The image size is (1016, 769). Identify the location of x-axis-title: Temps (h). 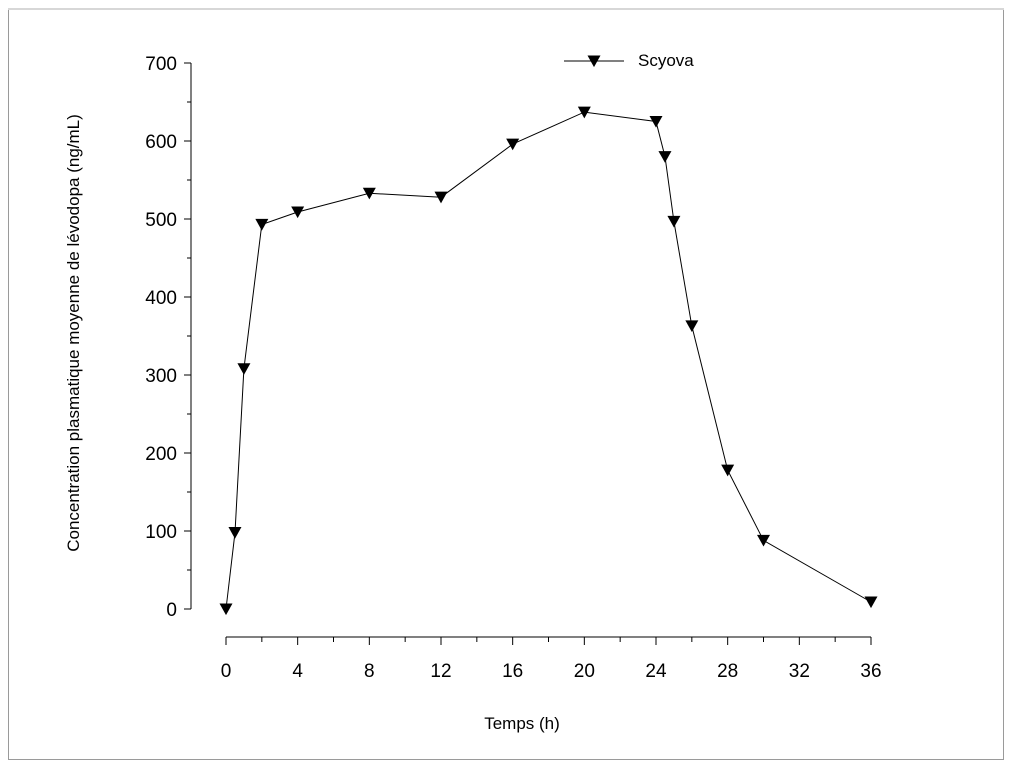
(522, 723).